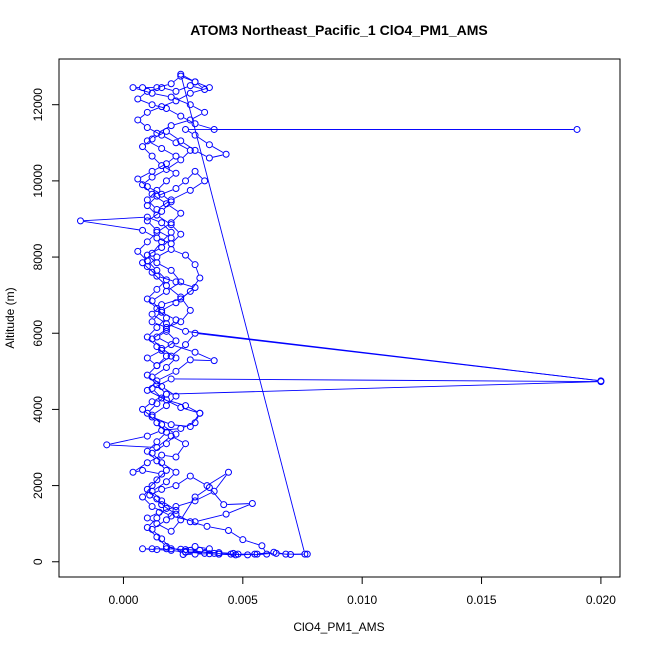  Describe the element at coordinates (482, 600) in the screenshot. I see `x-tick-label: 0.015` at that location.